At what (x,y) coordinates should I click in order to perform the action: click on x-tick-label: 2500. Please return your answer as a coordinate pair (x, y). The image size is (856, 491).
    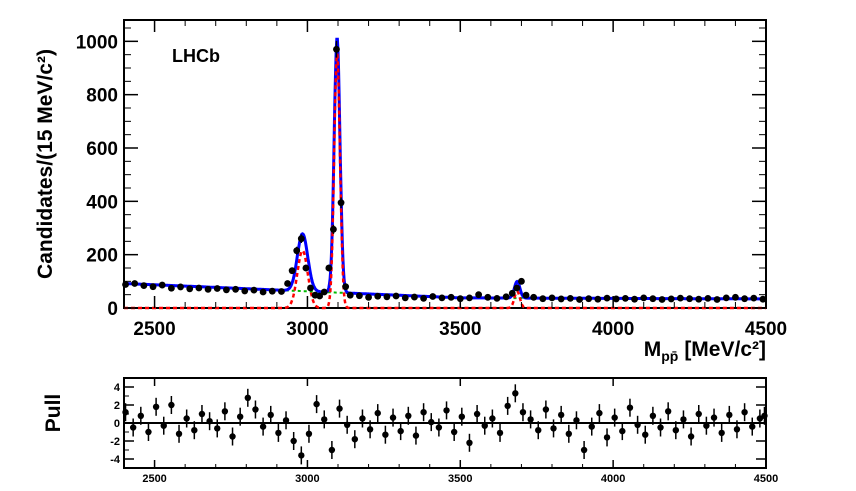
    Looking at the image, I should click on (154, 329).